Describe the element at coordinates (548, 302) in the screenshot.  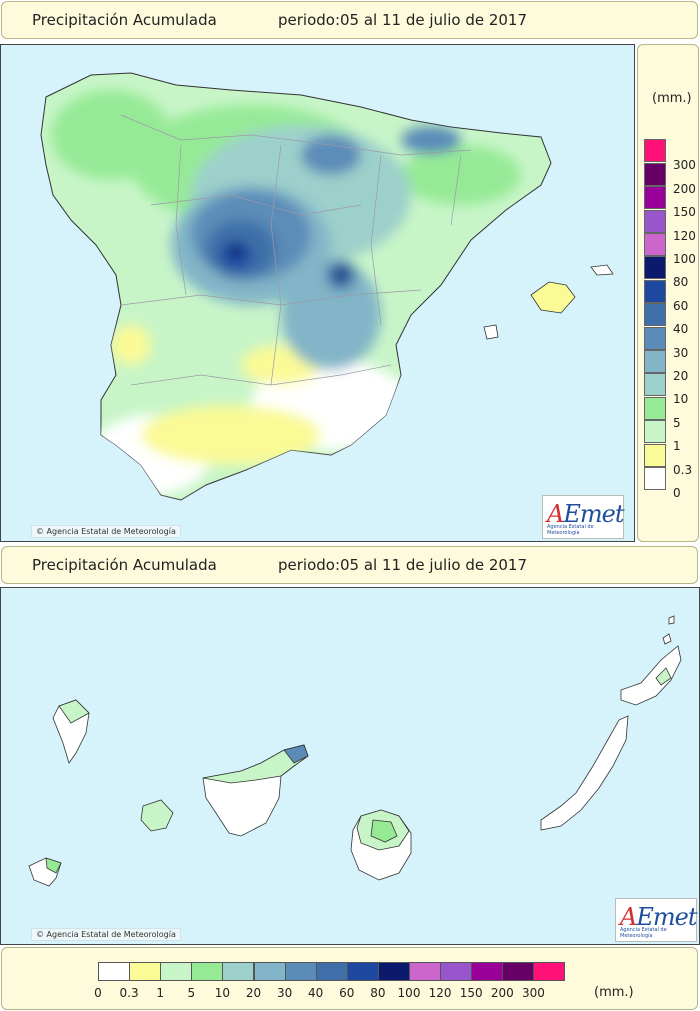
I see `balearic-islands` at that location.